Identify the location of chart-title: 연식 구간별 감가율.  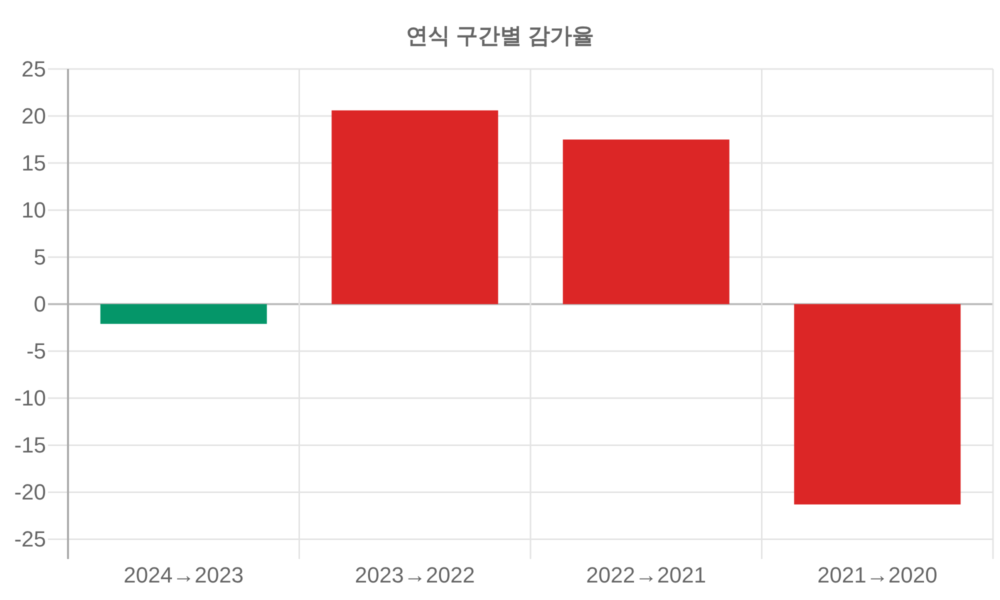
(500, 35).